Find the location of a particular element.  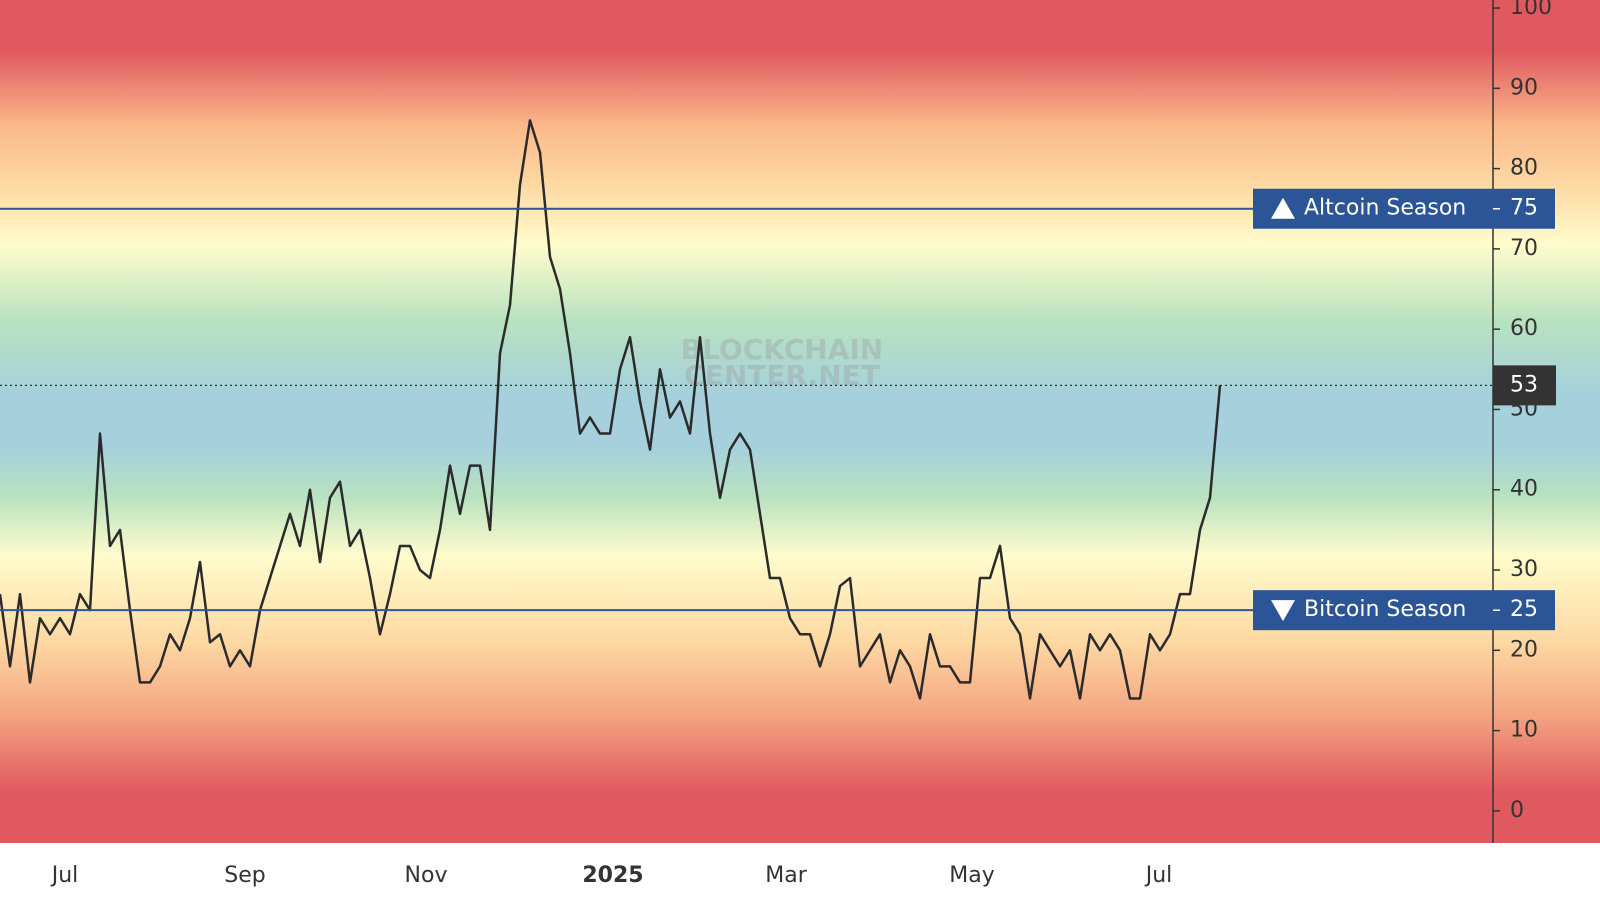

current-value: 53 is located at coordinates (1524, 384).